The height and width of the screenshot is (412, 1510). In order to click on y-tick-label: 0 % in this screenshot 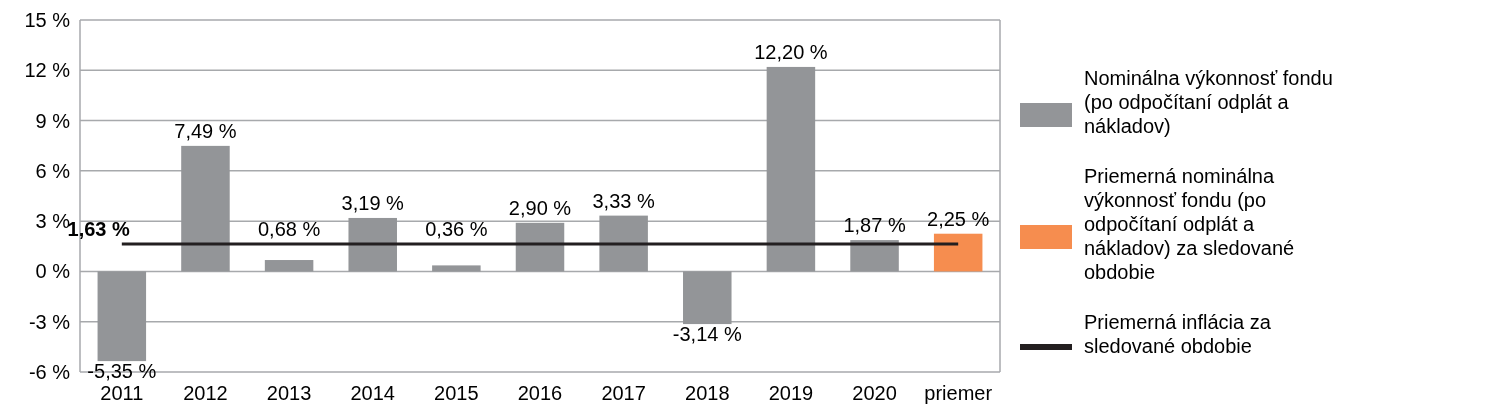, I will do `click(53, 271)`.